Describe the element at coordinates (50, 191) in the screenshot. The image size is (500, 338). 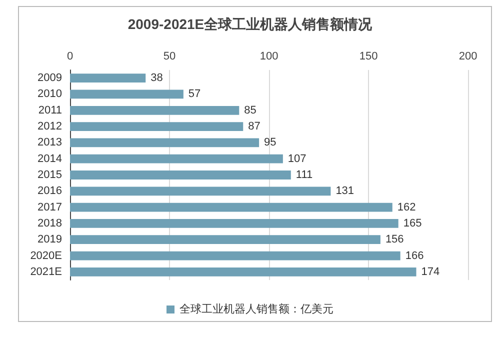
I see `y-tick-label: 2016` at that location.